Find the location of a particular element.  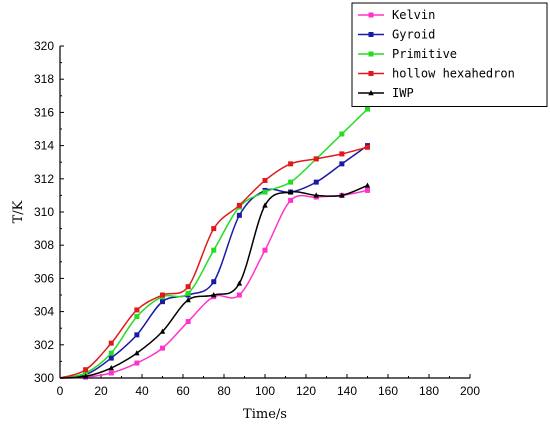

legend-label: Primitive is located at coordinates (424, 54).